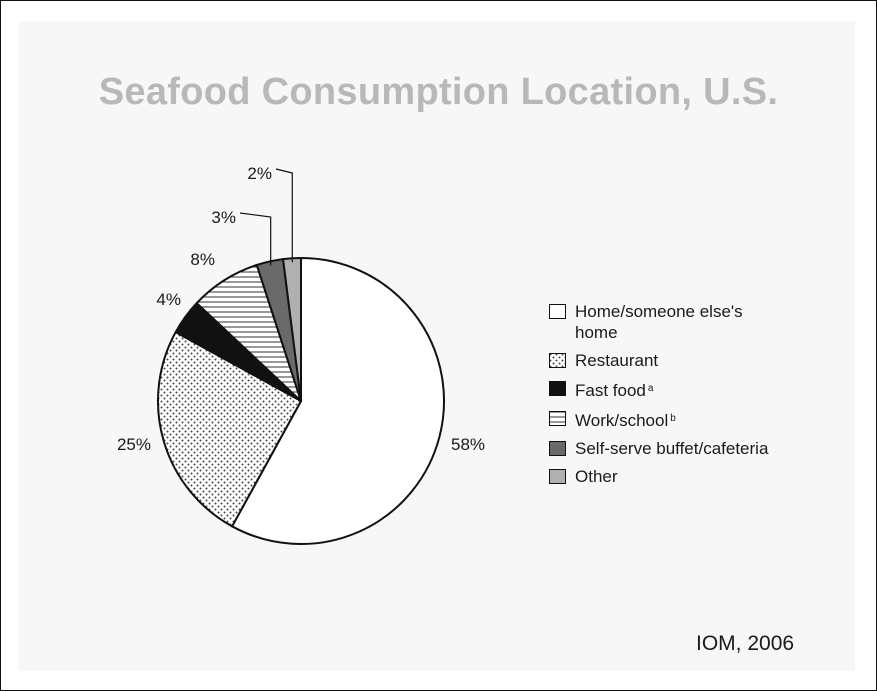 This screenshot has width=877, height=692. What do you see at coordinates (622, 420) in the screenshot?
I see `legend-label: Work/school` at bounding box center [622, 420].